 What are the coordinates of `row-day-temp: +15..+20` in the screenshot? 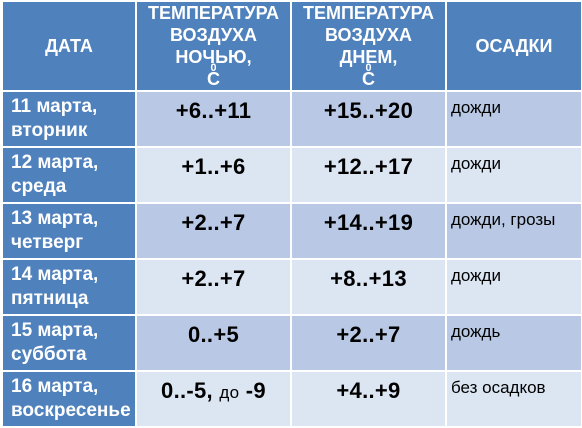 It's located at (368, 119).